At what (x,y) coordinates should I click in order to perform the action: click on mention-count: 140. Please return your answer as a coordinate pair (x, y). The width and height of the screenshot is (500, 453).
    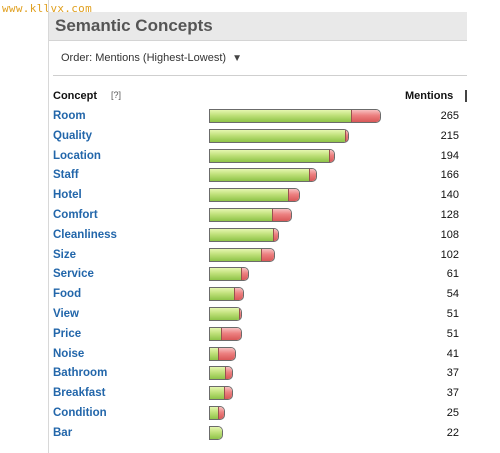
    Looking at the image, I should click on (449, 195).